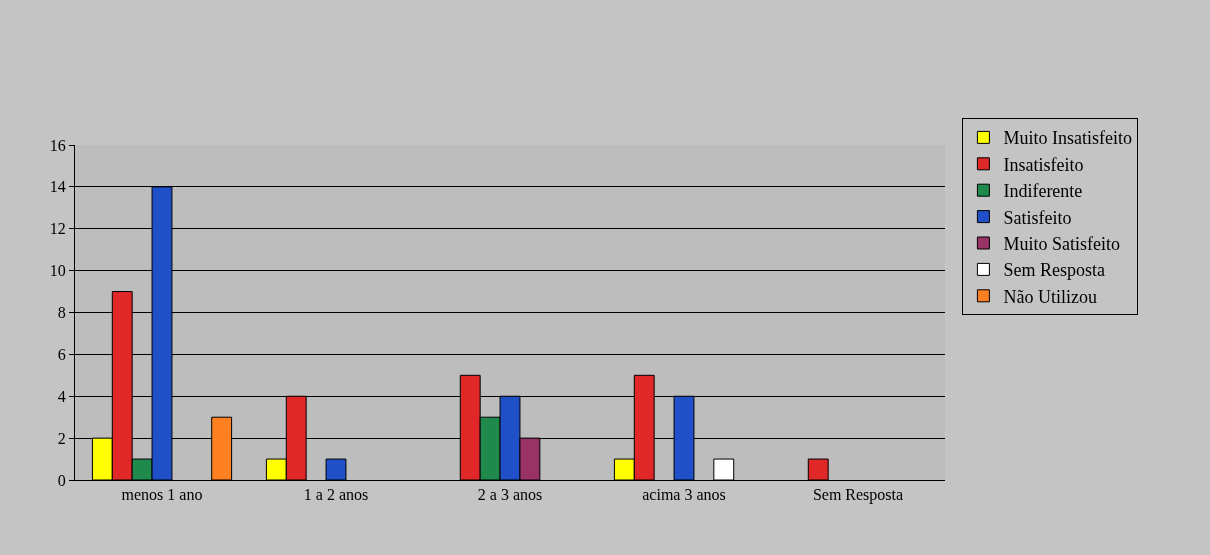  I want to click on legend-label: Muito Insatisfeito, so click(1067, 138).